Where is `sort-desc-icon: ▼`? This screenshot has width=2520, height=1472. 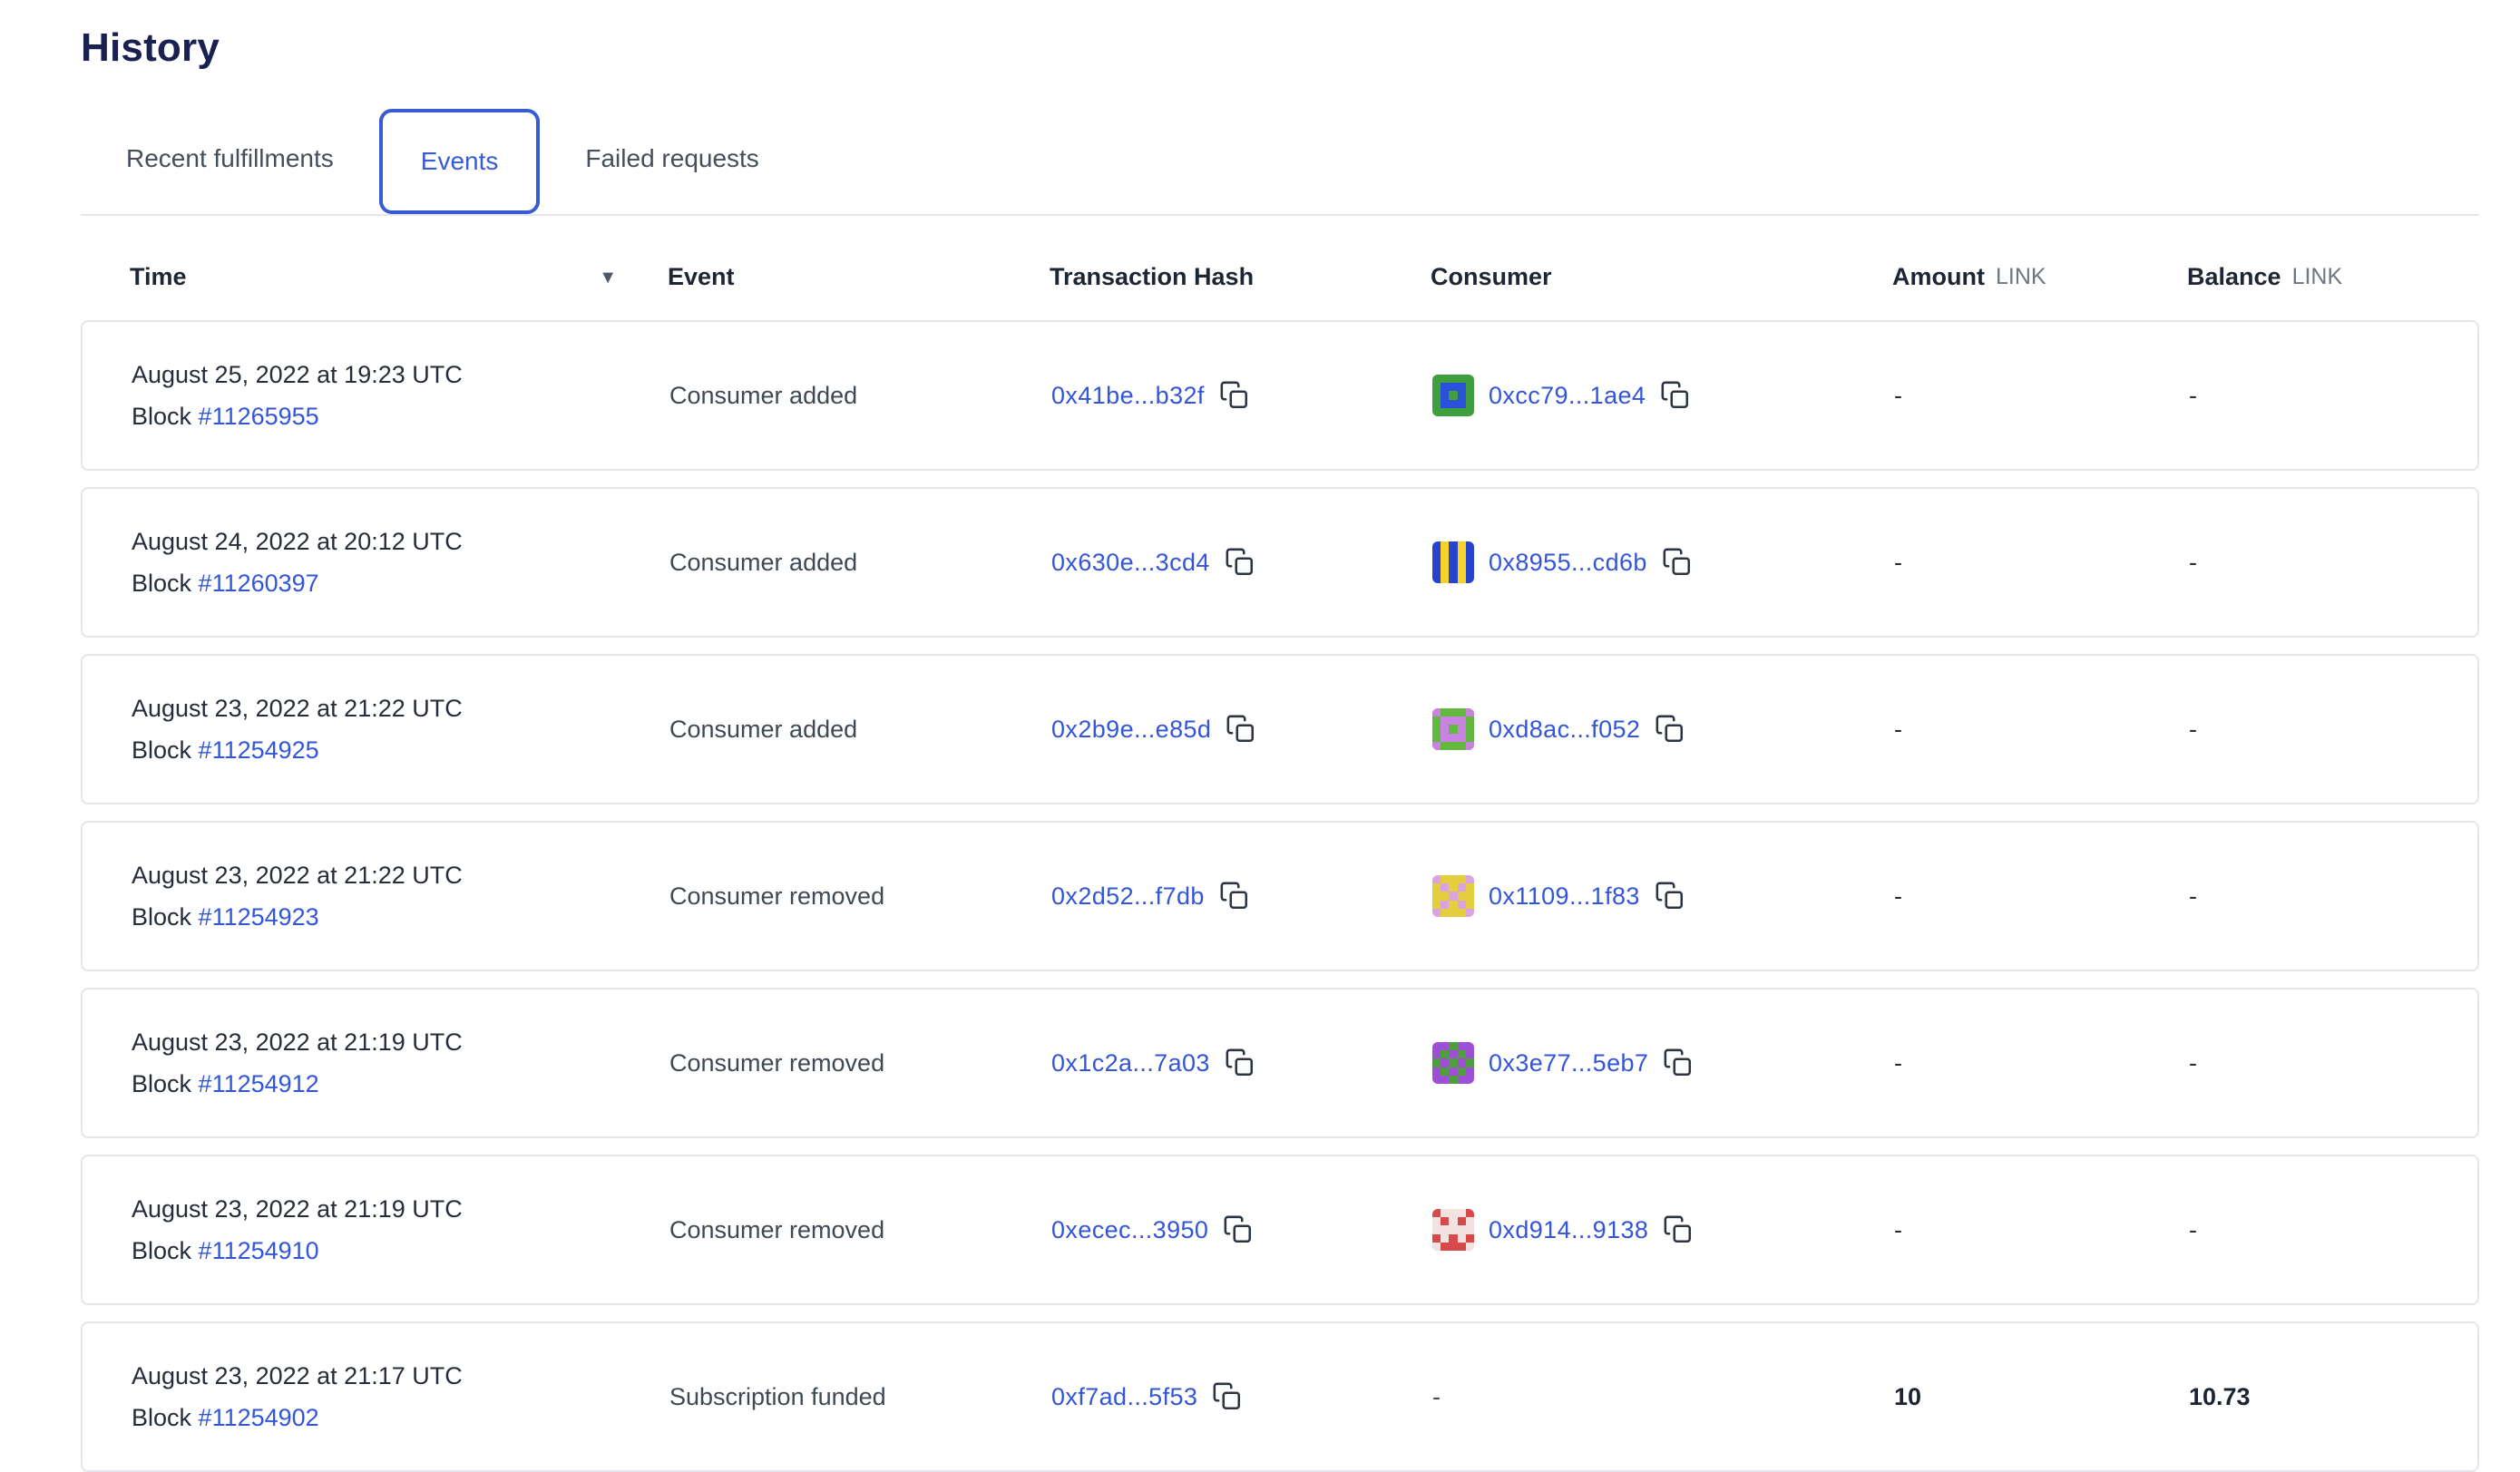 sort-desc-icon: ▼ is located at coordinates (608, 277).